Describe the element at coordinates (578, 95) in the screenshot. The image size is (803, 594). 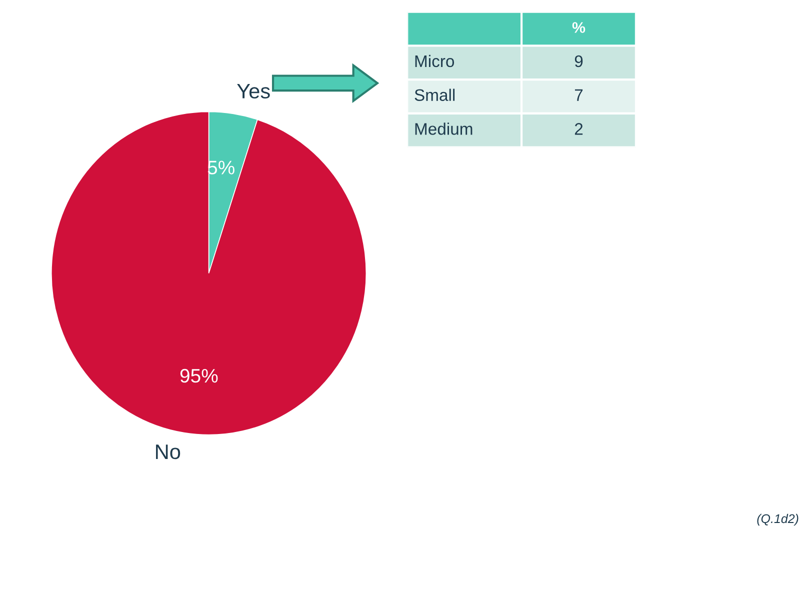
I see `data-label: 7` at that location.